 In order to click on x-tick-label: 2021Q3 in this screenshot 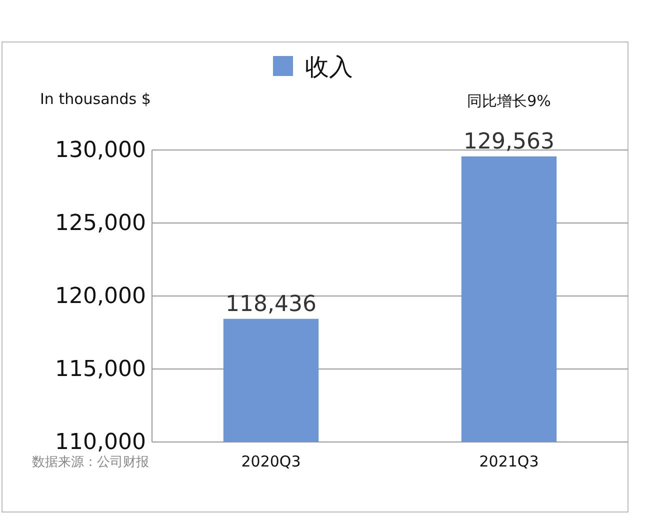, I will do `click(509, 461)`.